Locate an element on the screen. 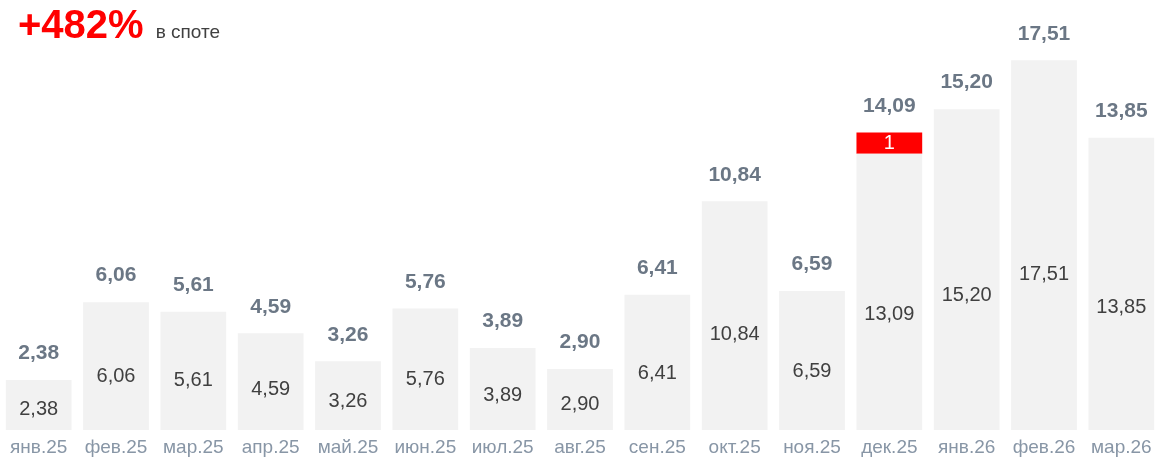  total-label: 15,20 is located at coordinates (966, 81).